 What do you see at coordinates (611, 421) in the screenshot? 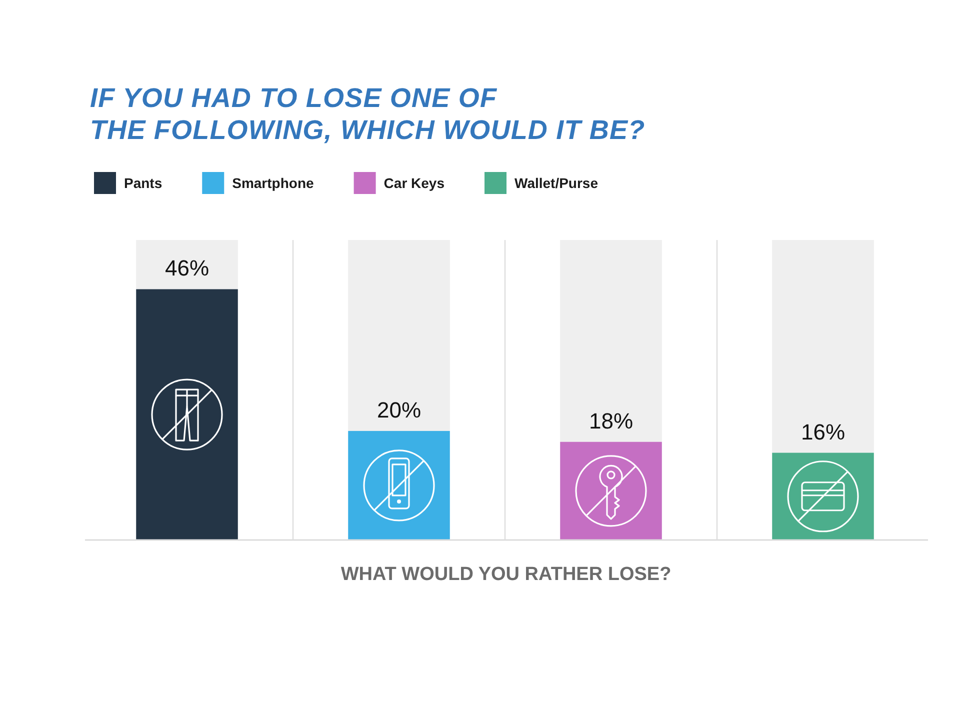
I see `data-label: 18%` at bounding box center [611, 421].